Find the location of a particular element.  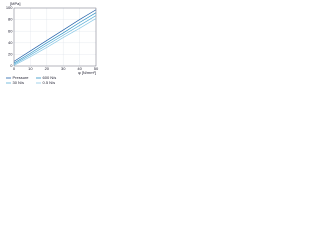

x-tick-label: 20 is located at coordinates (47, 68).